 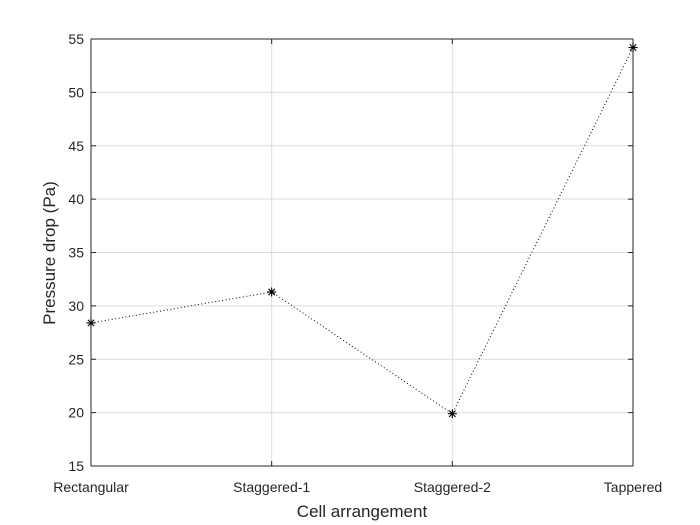 I want to click on x-tick-label: Staggered-2, so click(x=452, y=487).